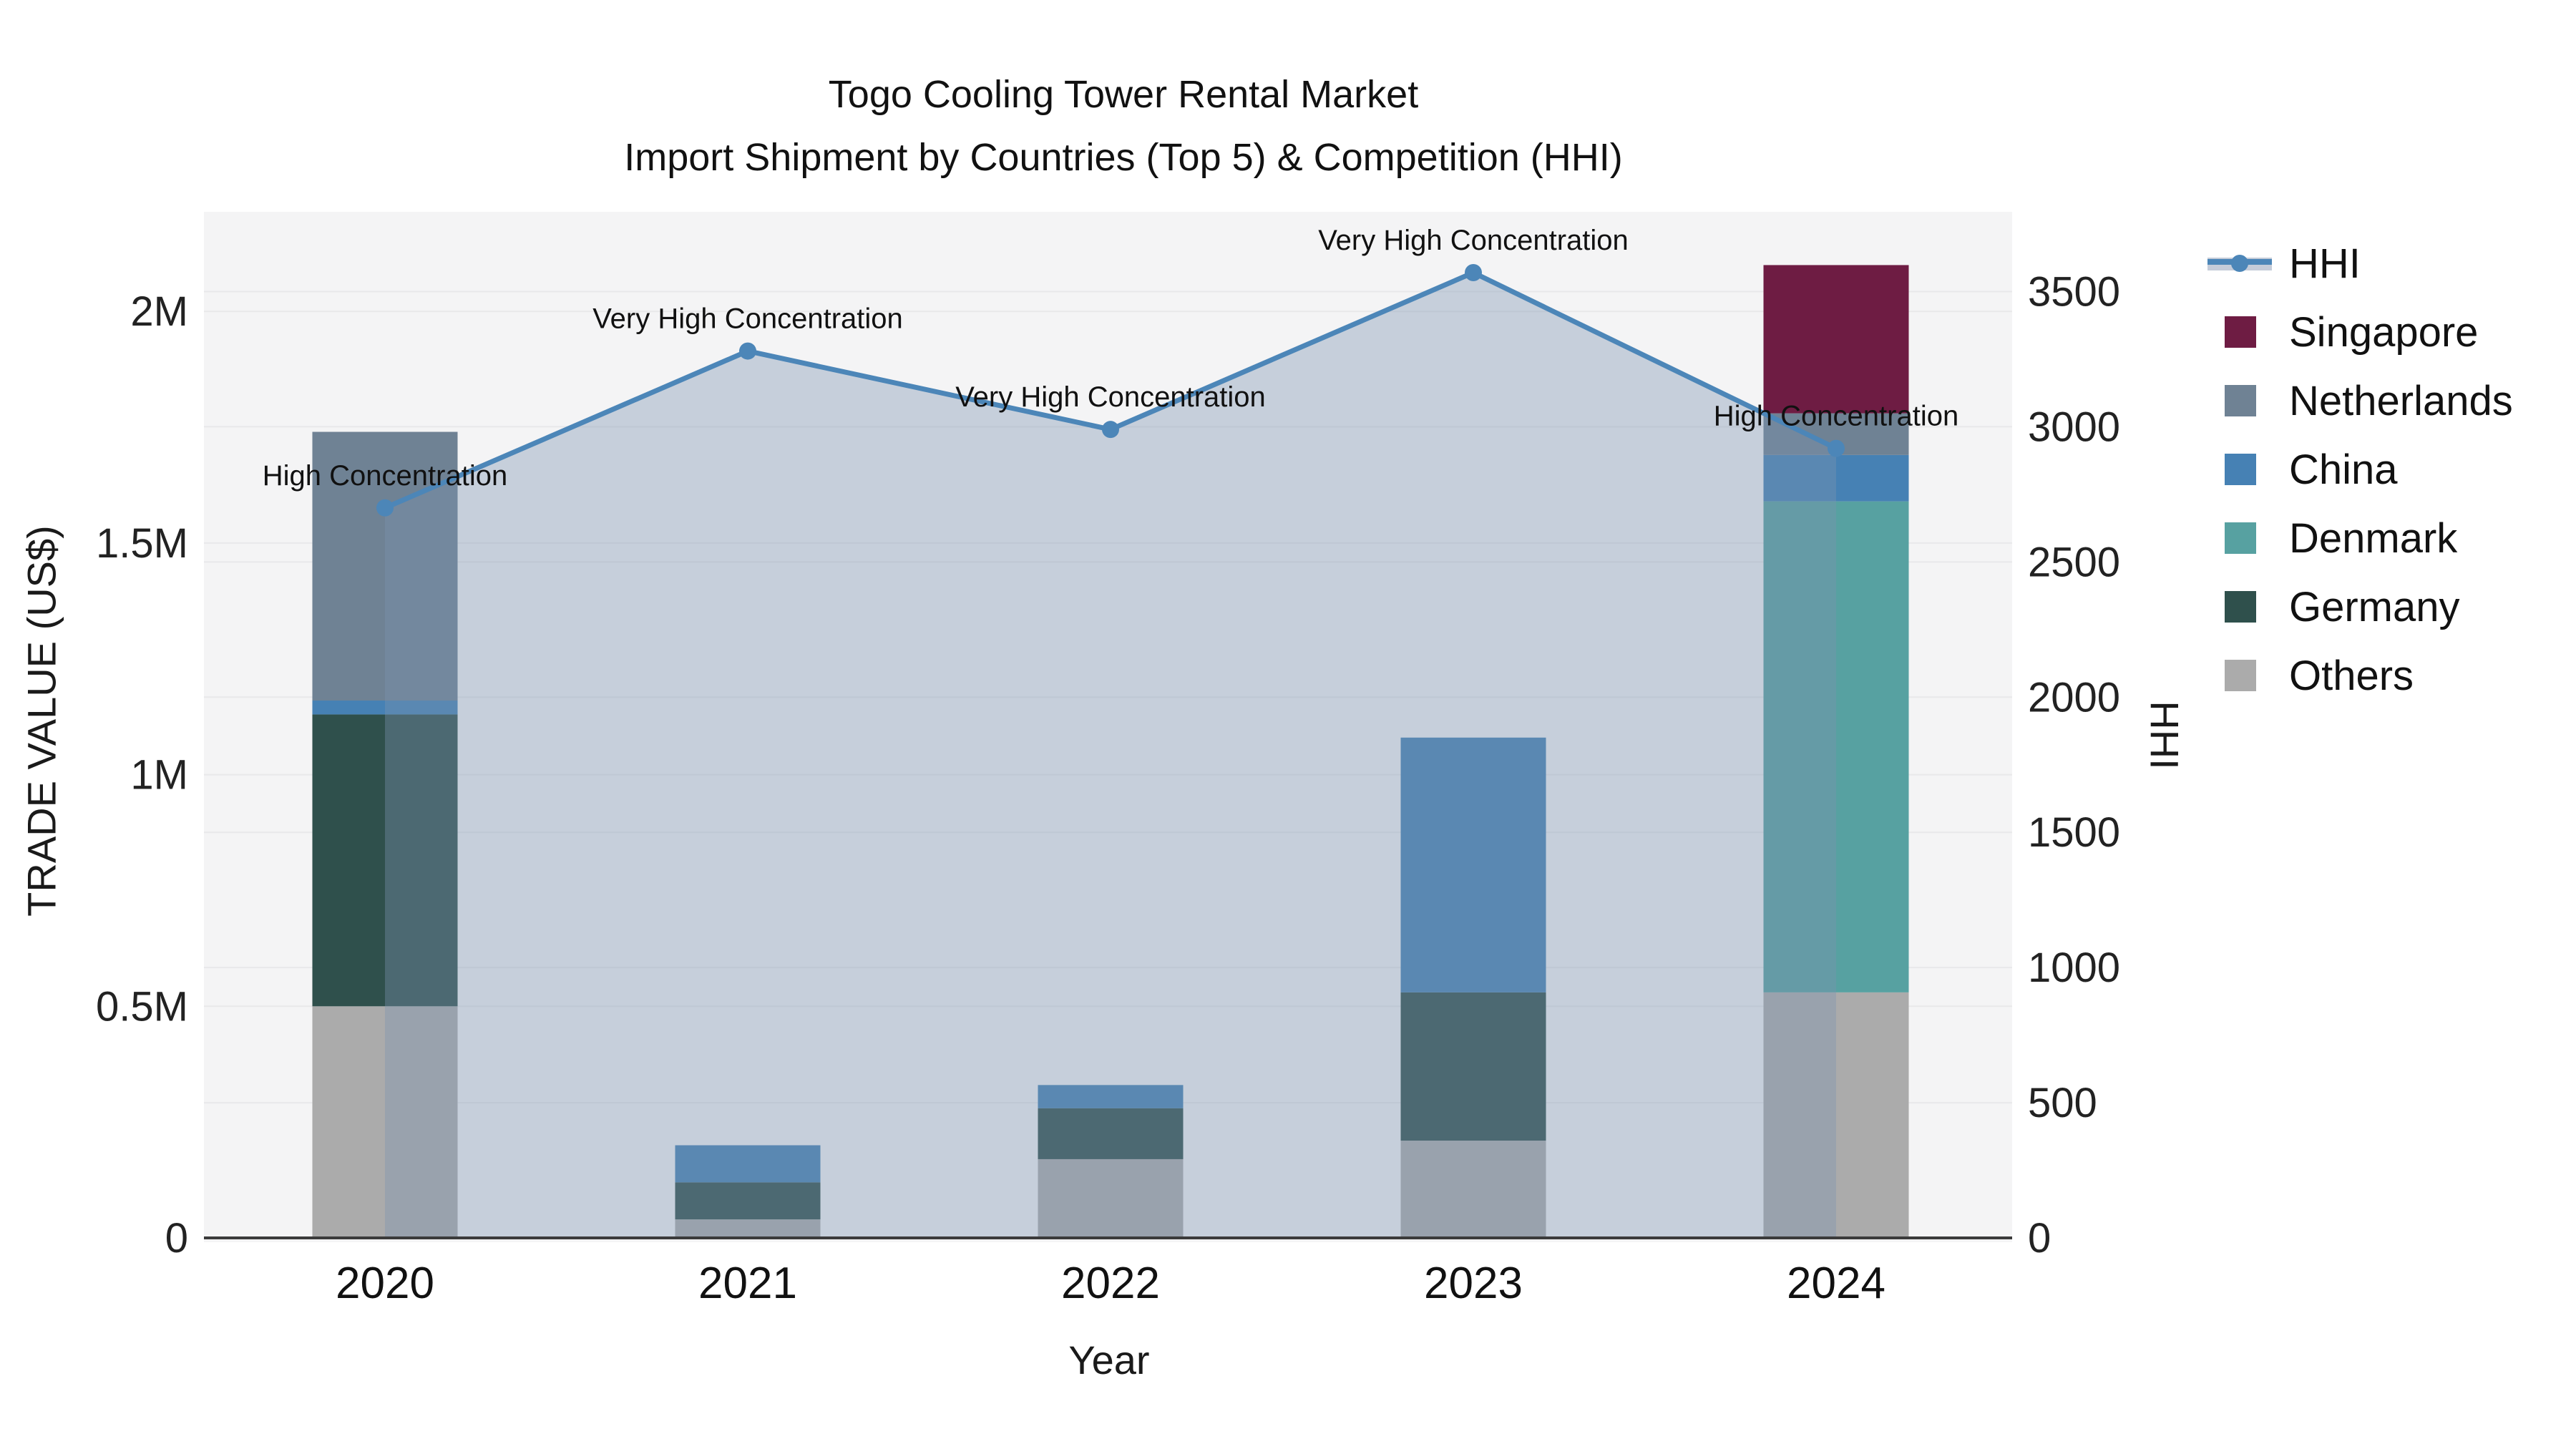 The height and width of the screenshot is (1449, 2576). Describe the element at coordinates (2373, 538) in the screenshot. I see `legend-label: Denmark` at that location.